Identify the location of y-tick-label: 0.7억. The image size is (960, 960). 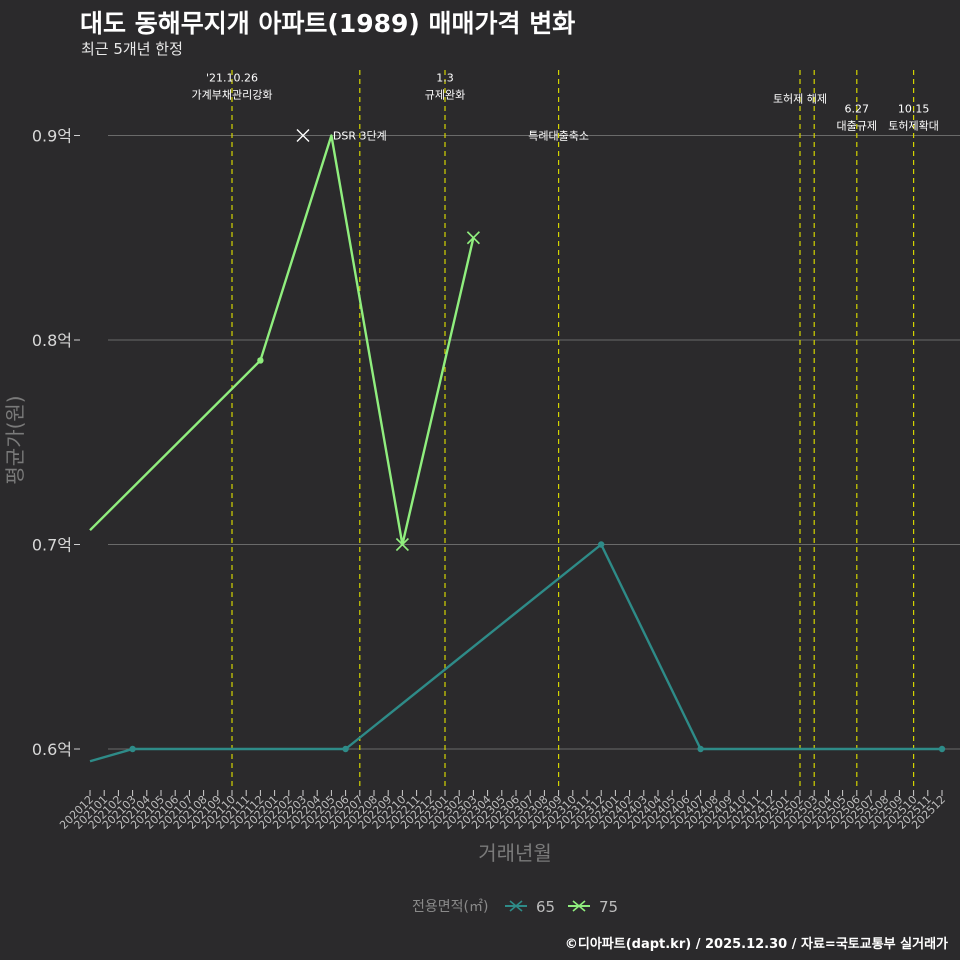
(52, 545).